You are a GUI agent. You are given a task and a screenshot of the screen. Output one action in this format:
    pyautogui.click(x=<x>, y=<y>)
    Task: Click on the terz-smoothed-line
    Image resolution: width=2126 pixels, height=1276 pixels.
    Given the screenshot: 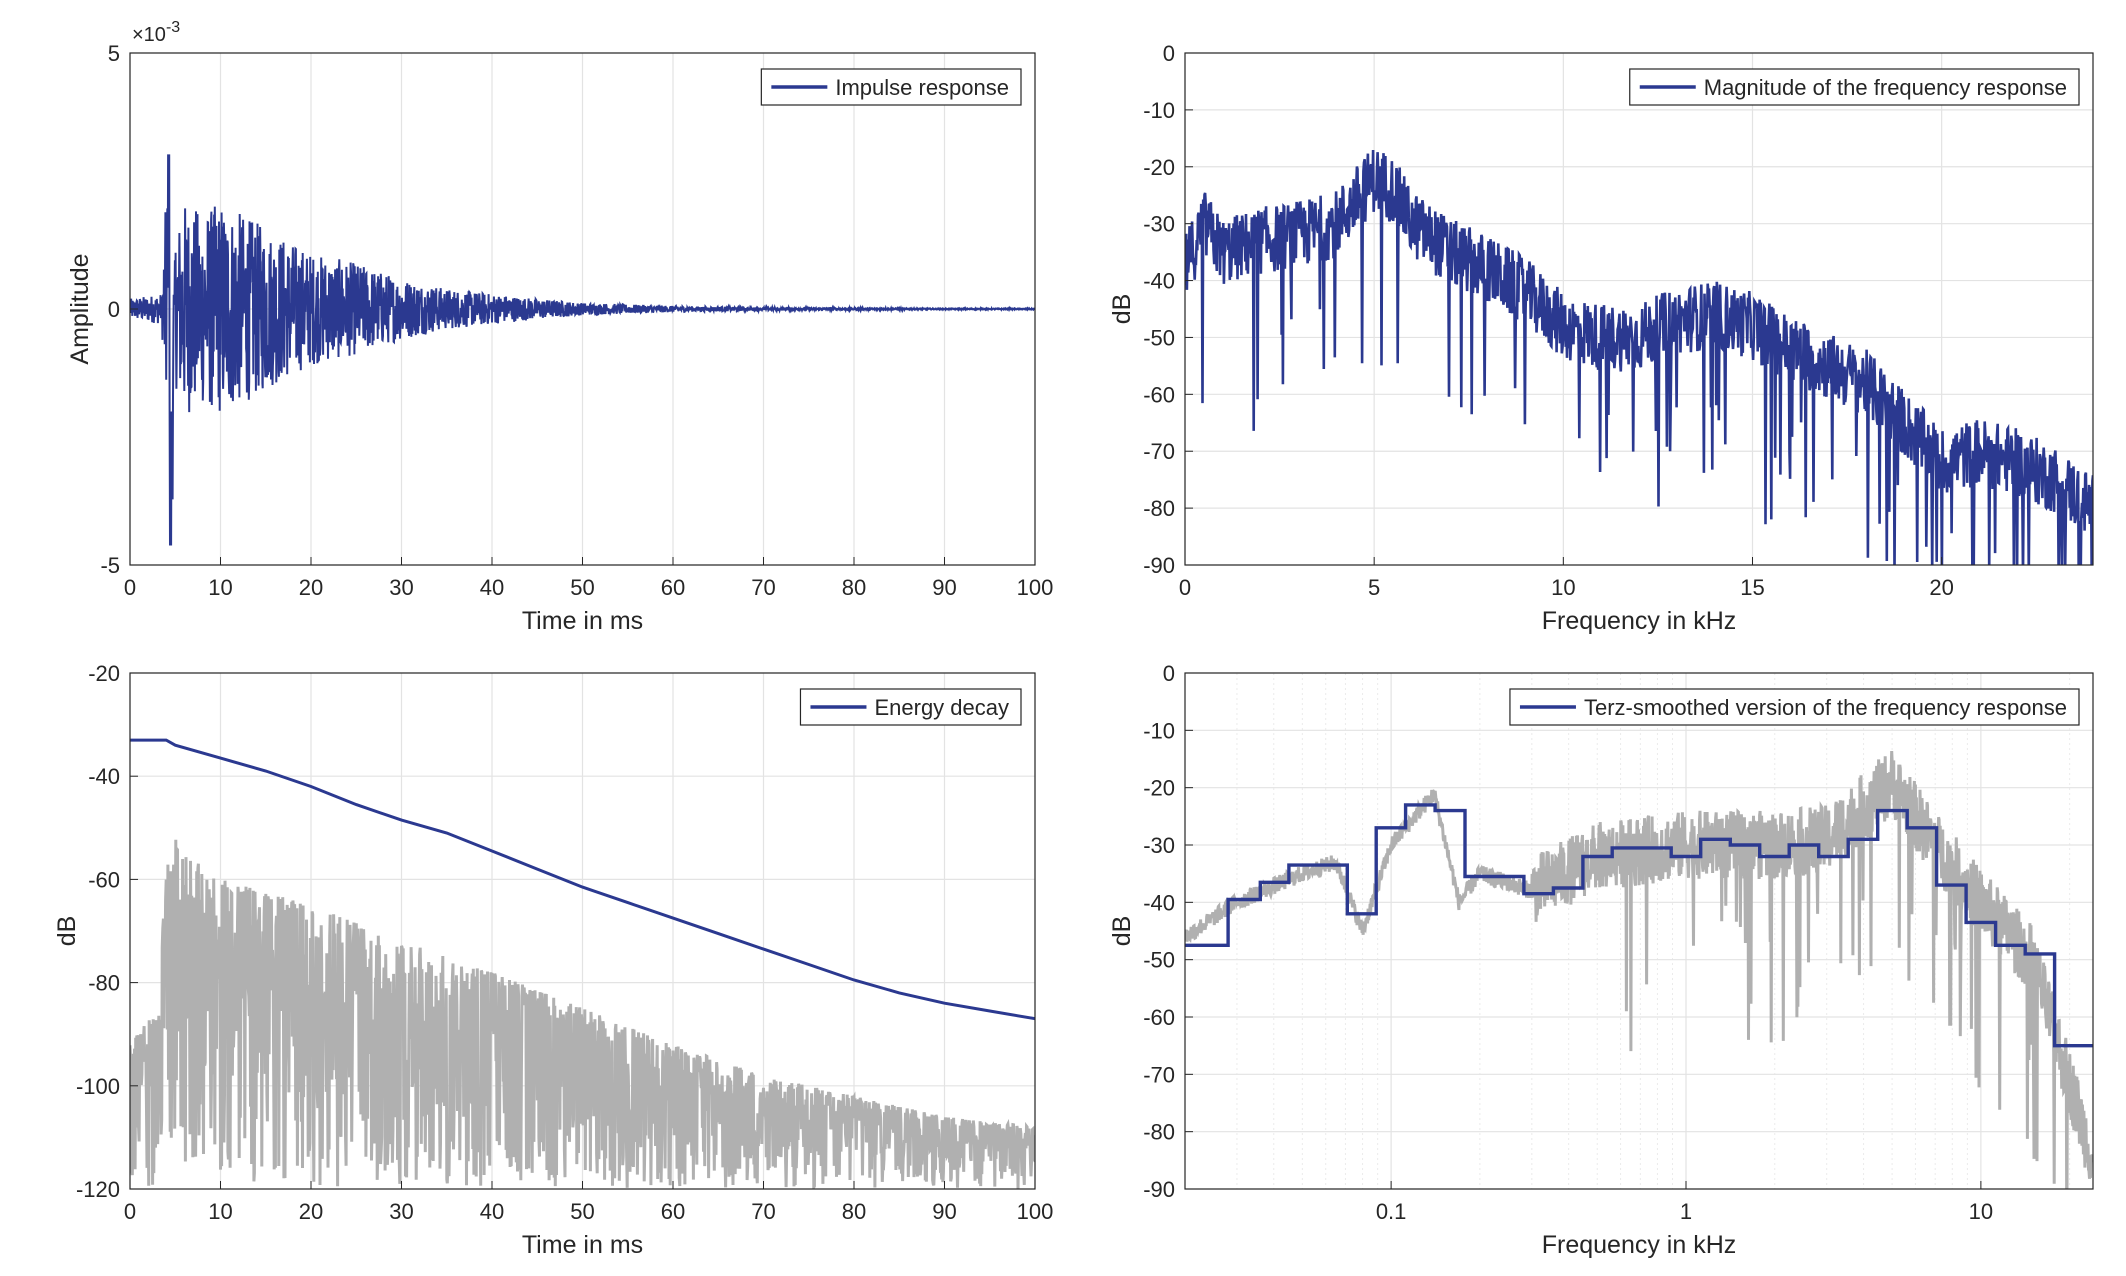 What is the action you would take?
    pyautogui.click(x=1639, y=925)
    